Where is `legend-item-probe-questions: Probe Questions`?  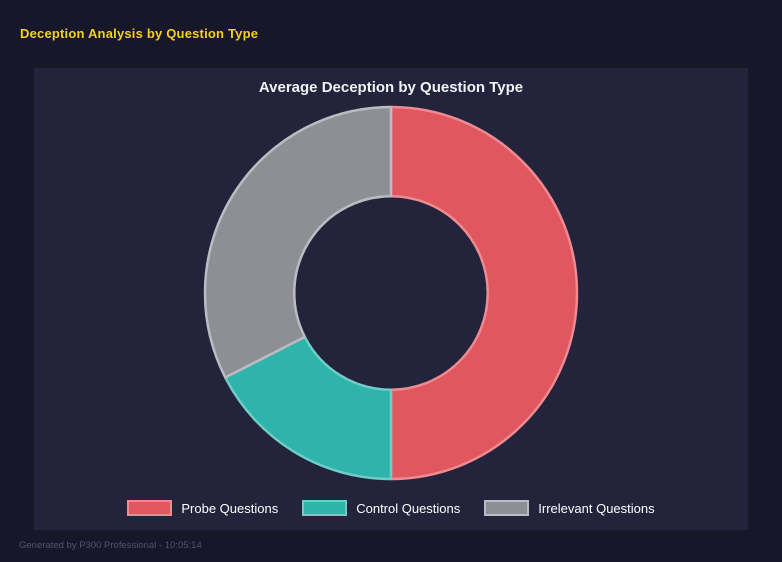 legend-item-probe-questions: Probe Questions is located at coordinates (202, 508).